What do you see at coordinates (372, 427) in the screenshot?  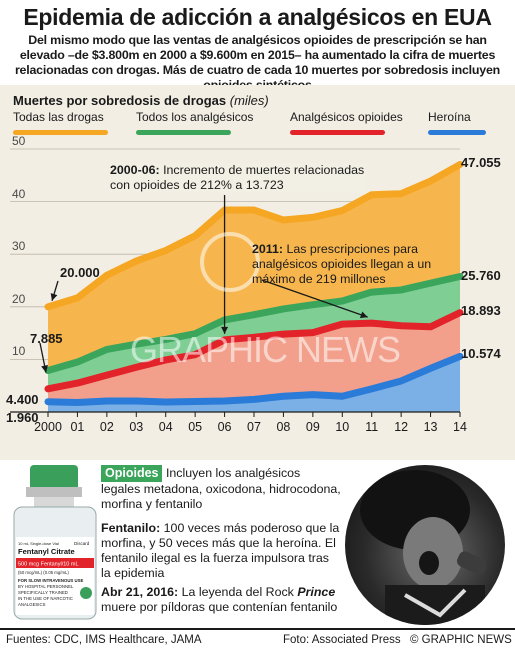 I see `x-tick-label: 11` at bounding box center [372, 427].